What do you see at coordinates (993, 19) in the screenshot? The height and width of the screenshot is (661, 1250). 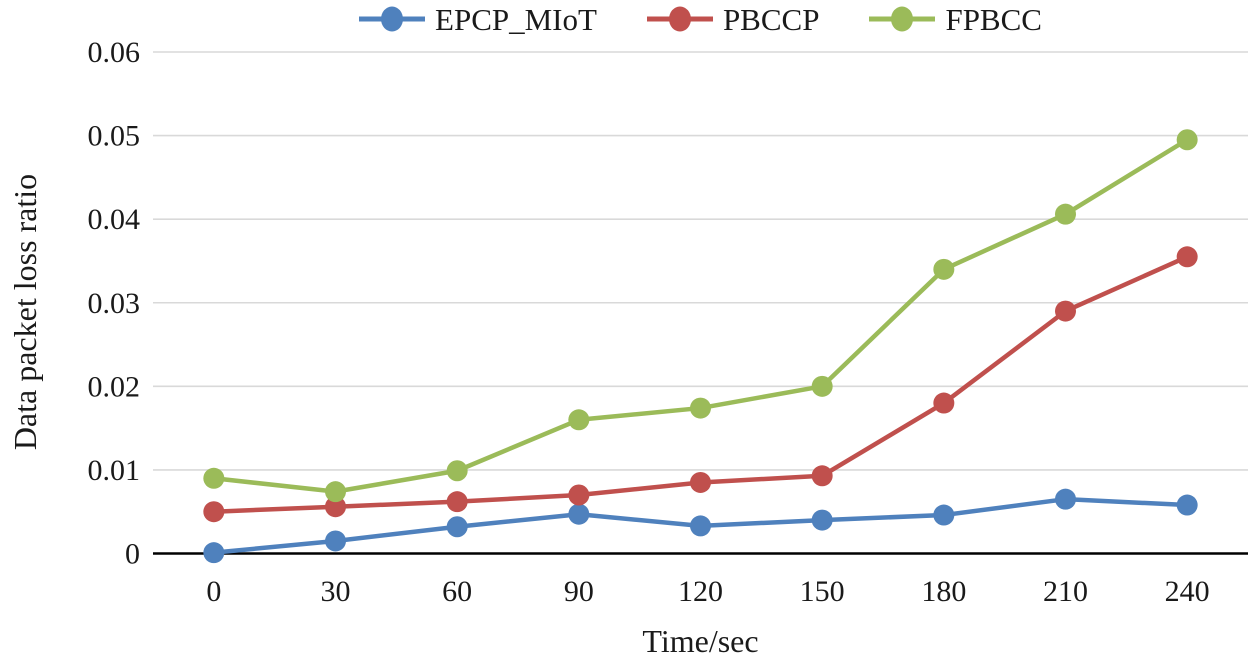 I see `legend-label: FPBCC` at bounding box center [993, 19].